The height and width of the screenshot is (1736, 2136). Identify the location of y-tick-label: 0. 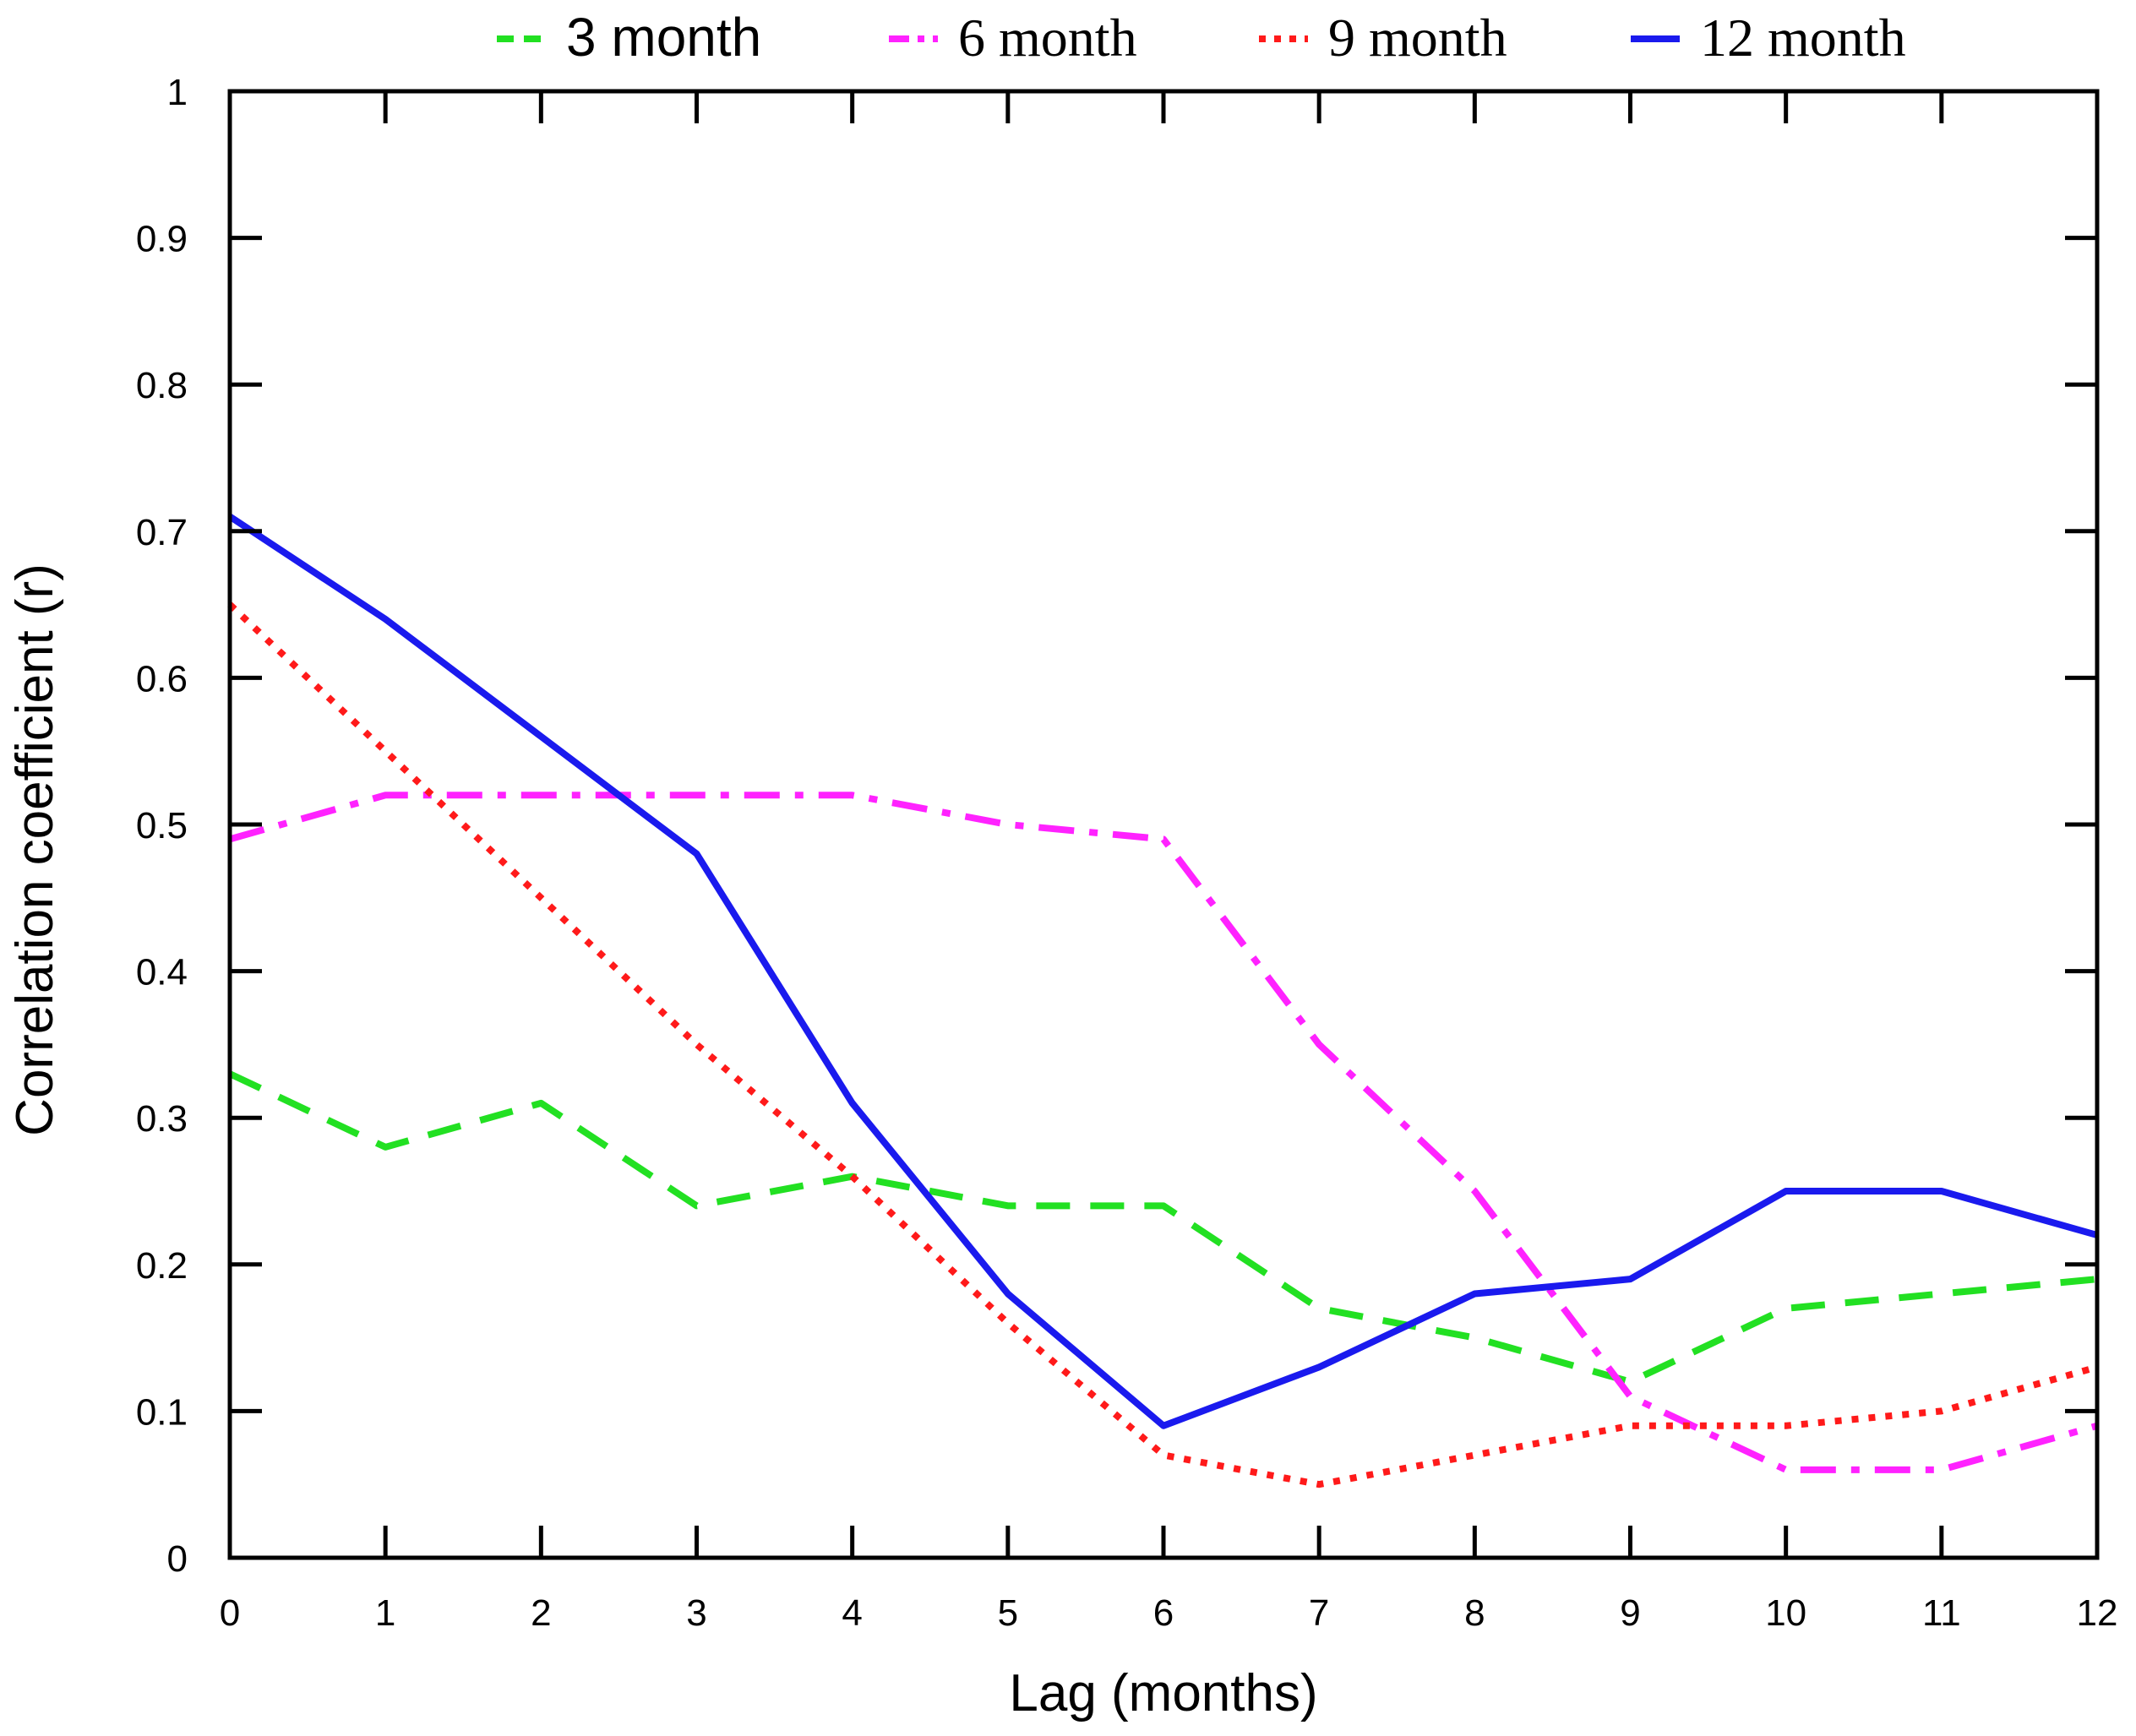
(177, 1559).